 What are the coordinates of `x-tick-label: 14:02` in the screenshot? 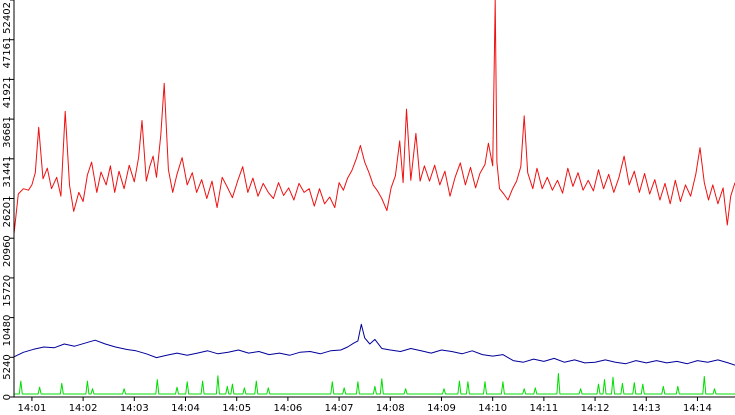 It's located at (83, 408).